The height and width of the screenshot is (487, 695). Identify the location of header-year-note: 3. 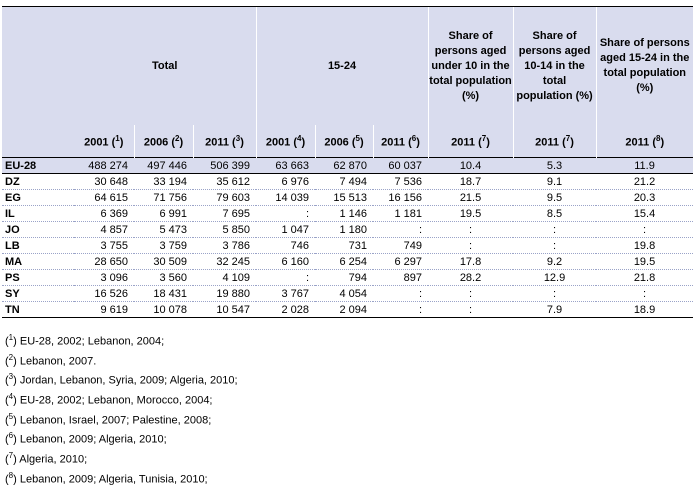
(238, 138).